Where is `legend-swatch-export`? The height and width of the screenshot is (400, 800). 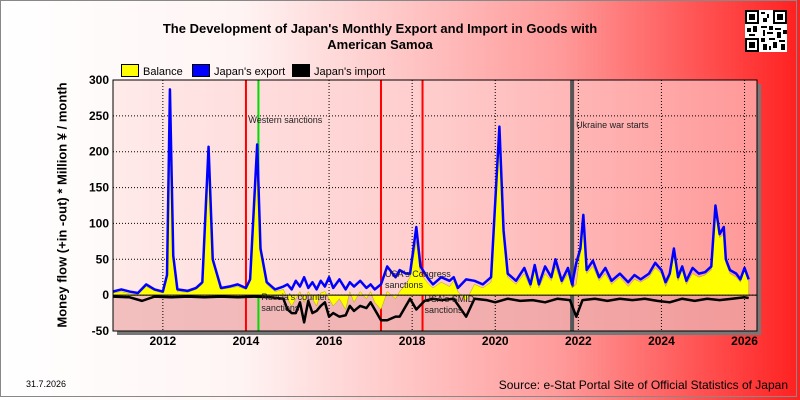 legend-swatch-export is located at coordinates (201, 70).